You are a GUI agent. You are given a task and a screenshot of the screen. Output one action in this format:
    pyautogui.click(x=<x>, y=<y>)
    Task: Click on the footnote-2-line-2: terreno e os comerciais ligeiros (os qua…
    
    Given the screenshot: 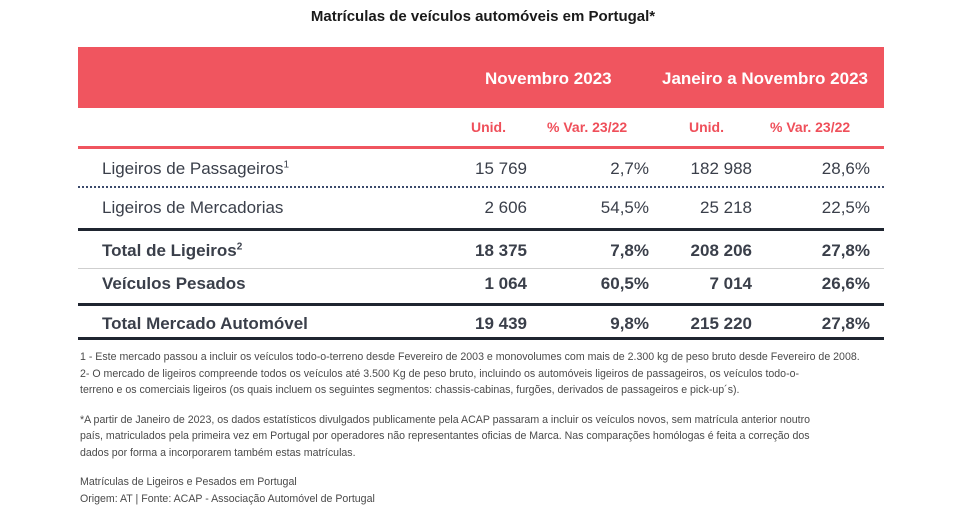 What is the action you would take?
    pyautogui.click(x=410, y=390)
    